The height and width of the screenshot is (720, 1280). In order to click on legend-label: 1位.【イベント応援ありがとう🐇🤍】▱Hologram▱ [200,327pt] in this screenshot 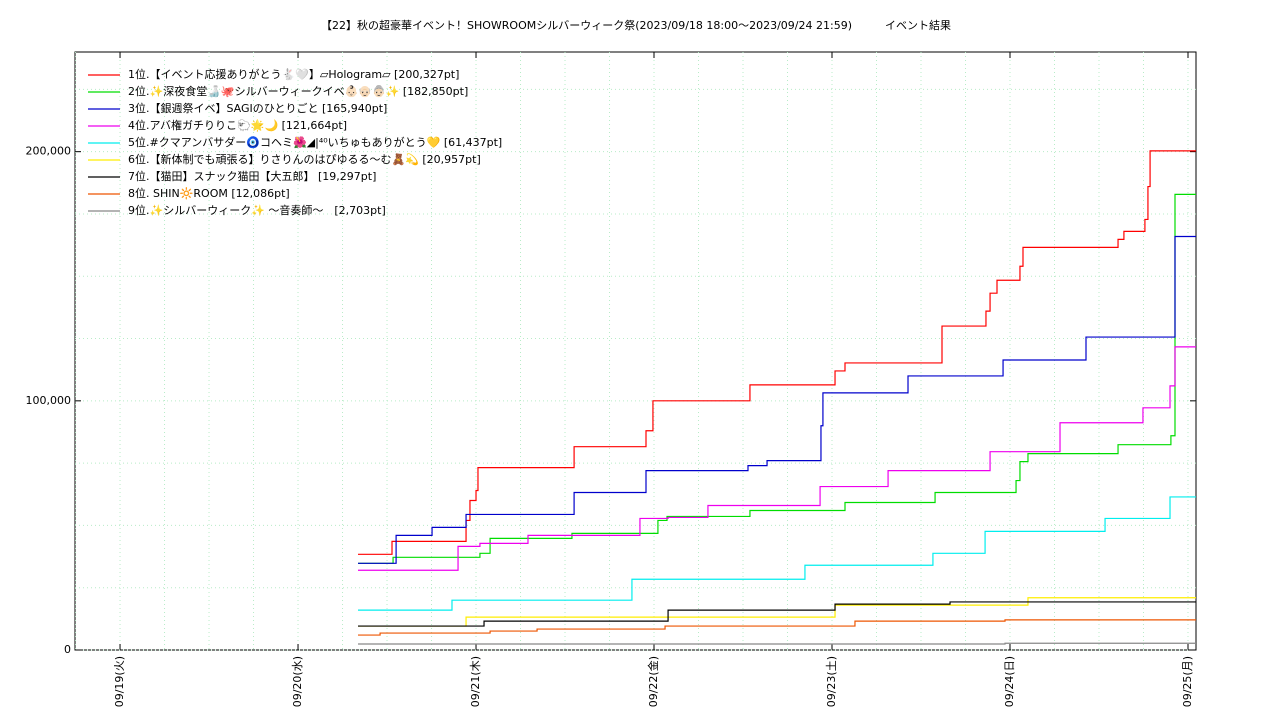, I will do `click(293, 74)`.